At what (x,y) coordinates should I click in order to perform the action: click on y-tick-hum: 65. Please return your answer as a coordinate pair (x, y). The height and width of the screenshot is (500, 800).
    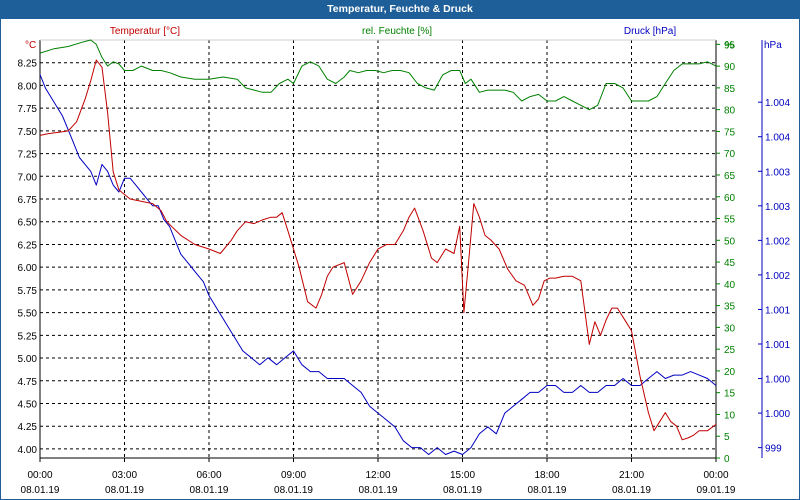
    Looking at the image, I should click on (730, 176).